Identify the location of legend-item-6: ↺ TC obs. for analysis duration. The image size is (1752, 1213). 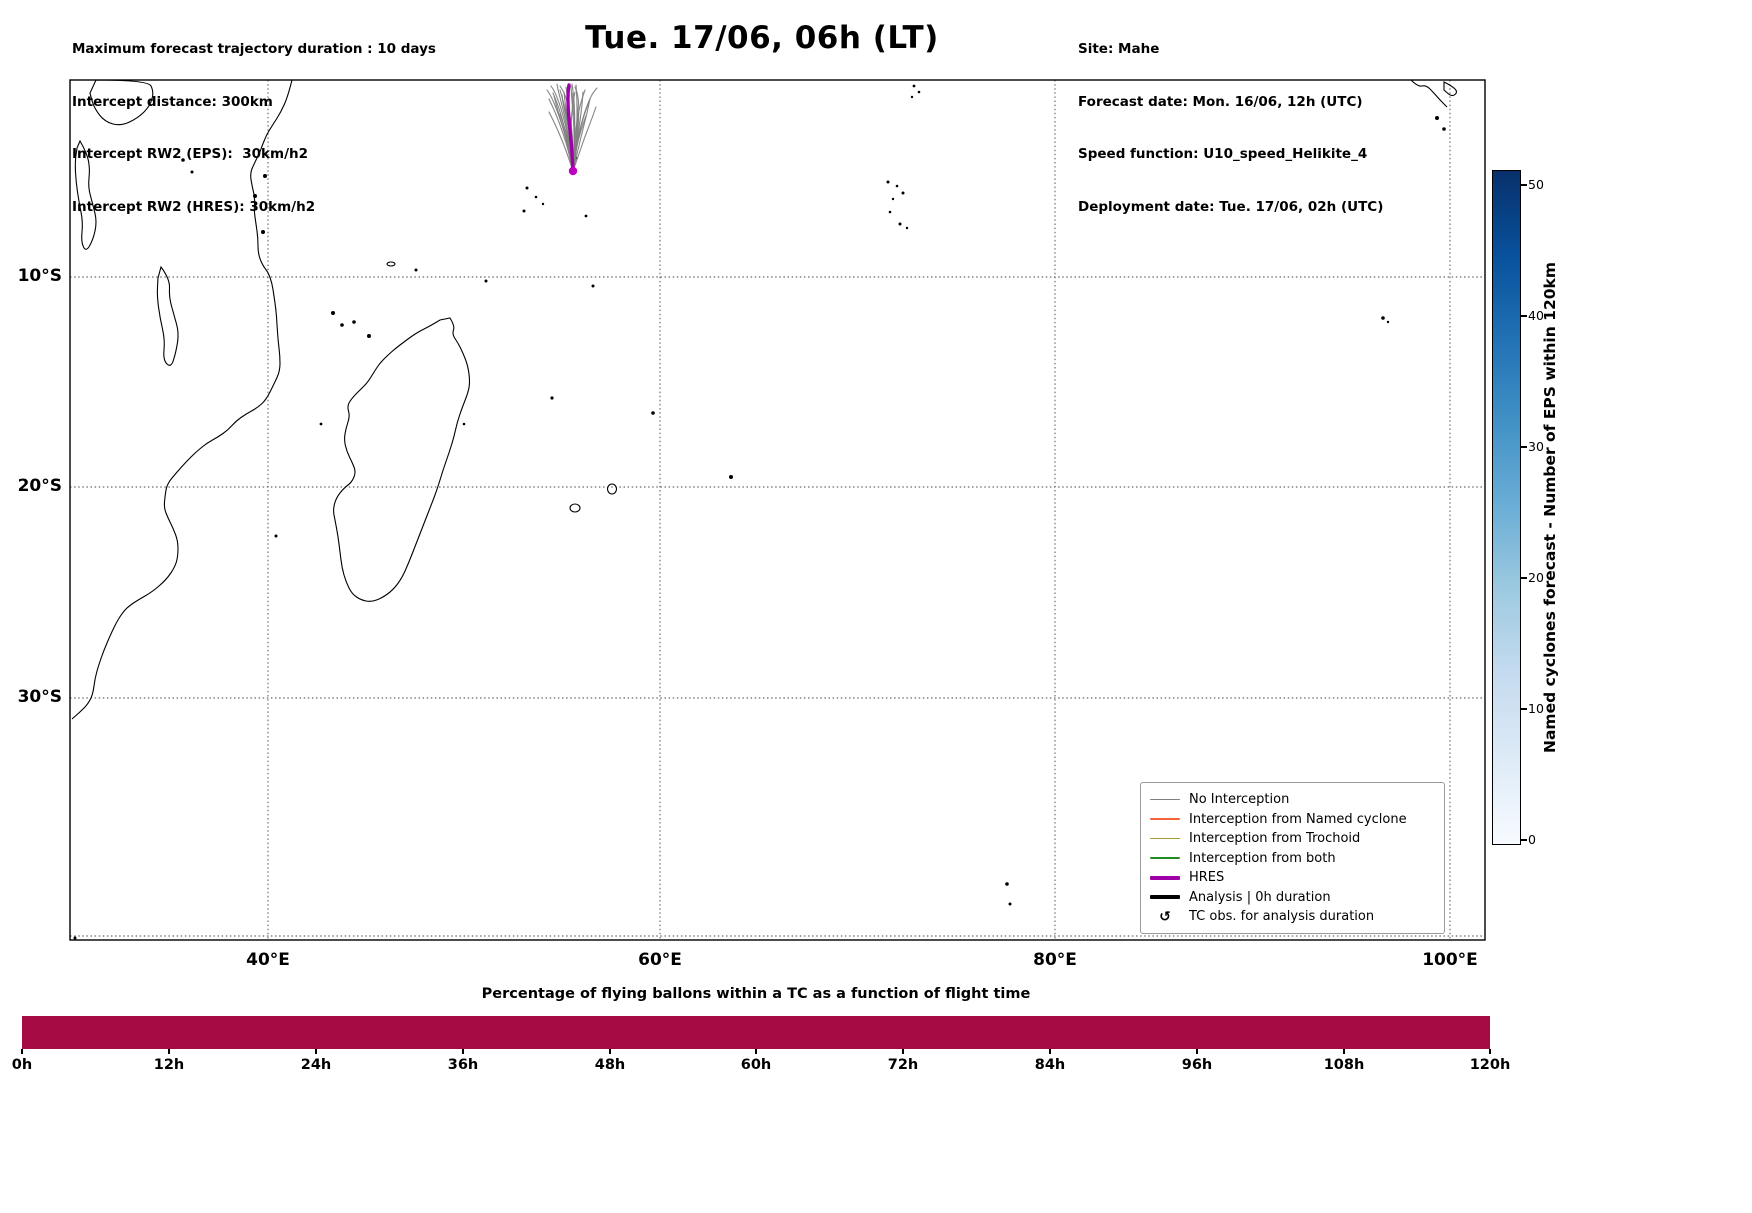
(1292, 916).